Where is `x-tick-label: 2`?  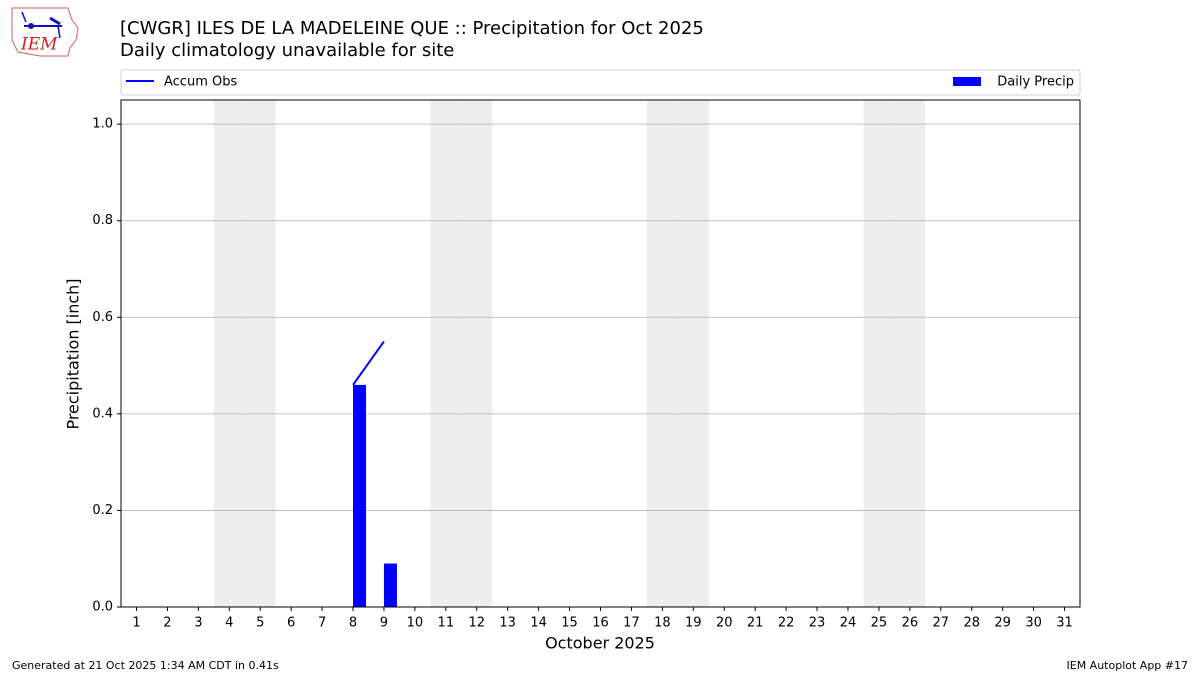
x-tick-label: 2 is located at coordinates (167, 623).